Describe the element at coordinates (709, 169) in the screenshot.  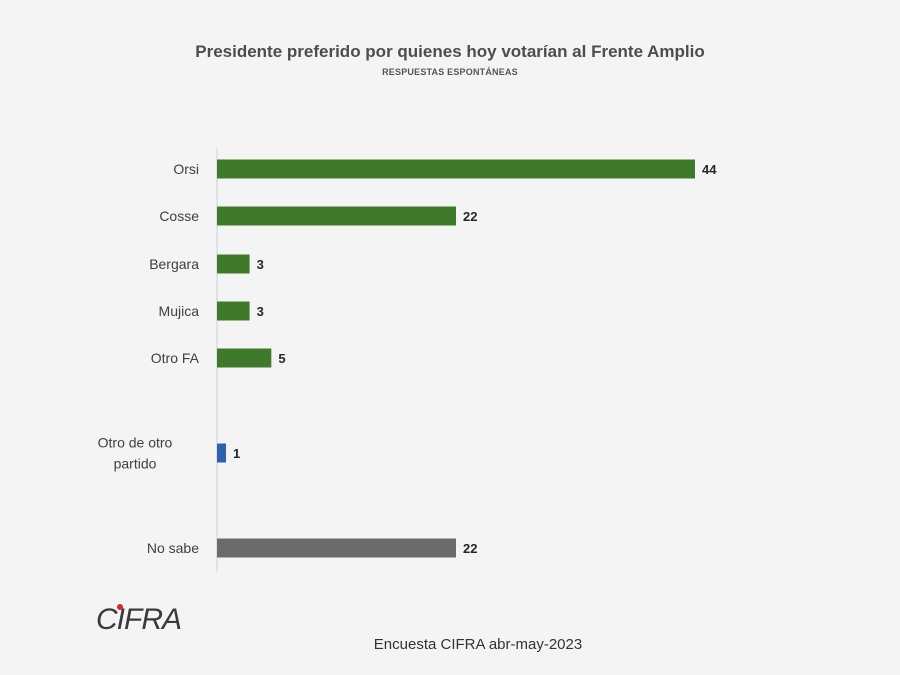
I see `value-label-0: 44` at that location.